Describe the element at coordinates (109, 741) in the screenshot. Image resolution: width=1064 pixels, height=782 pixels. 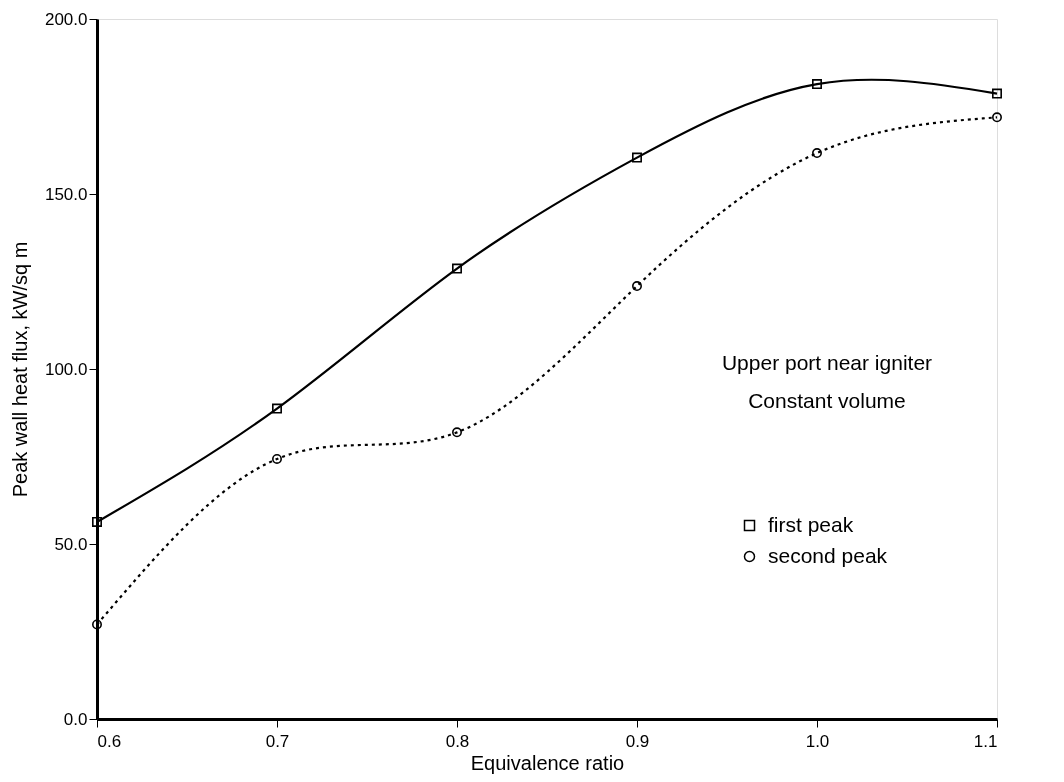
I see `x-tick-label: 0.6` at that location.